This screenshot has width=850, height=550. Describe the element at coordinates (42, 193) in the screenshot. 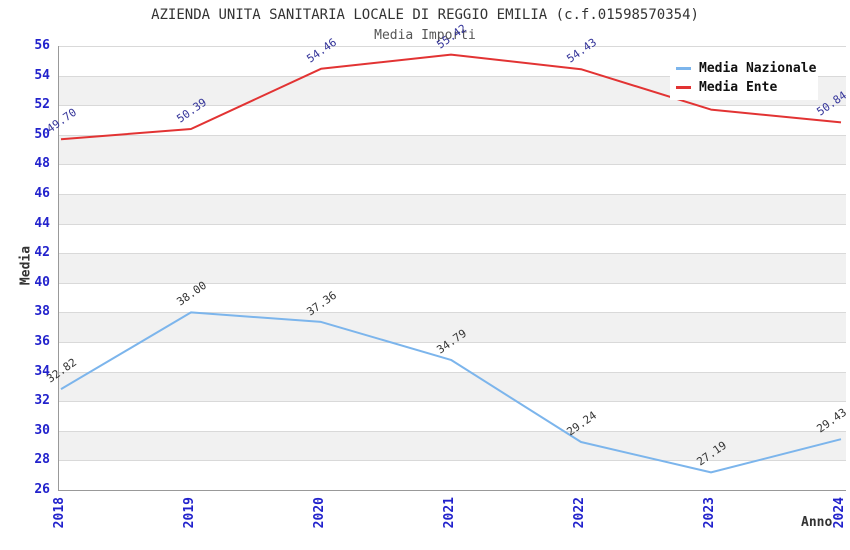

I see `y-tick-label: 46` at that location.